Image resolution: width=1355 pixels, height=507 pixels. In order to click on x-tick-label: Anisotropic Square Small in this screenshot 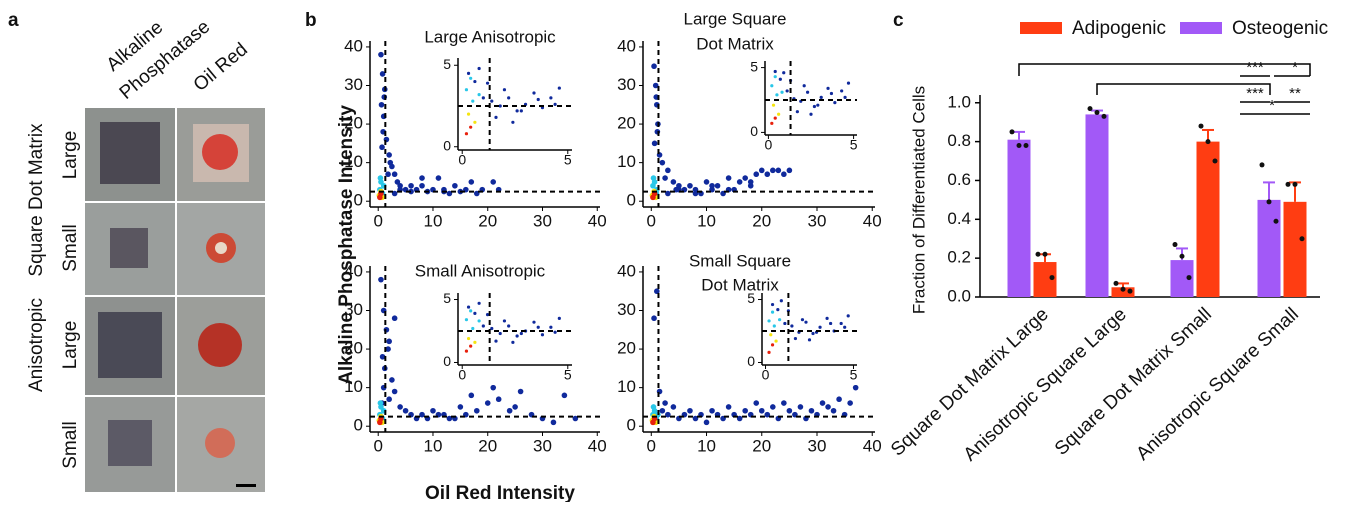, I will do `click(1217, 384)`.